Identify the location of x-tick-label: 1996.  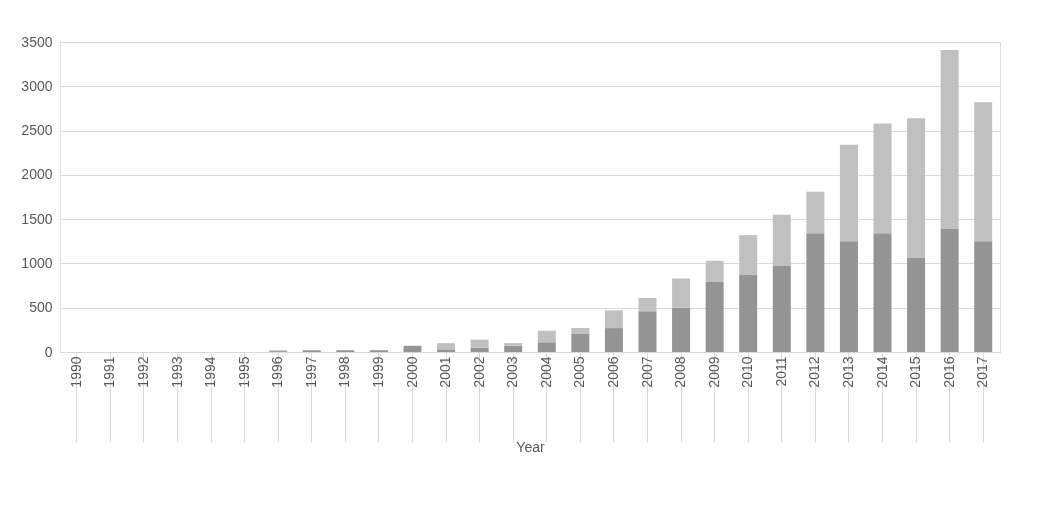
(277, 372).